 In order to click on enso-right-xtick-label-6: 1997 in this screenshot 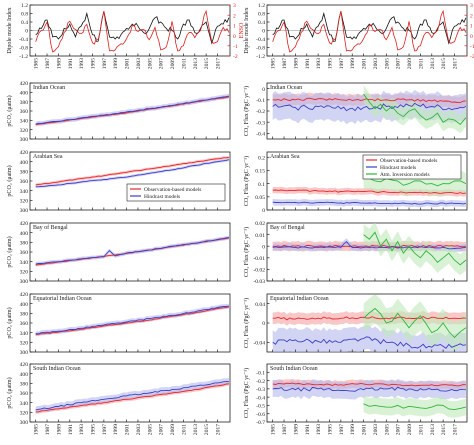, I will do `click(342, 63)`.